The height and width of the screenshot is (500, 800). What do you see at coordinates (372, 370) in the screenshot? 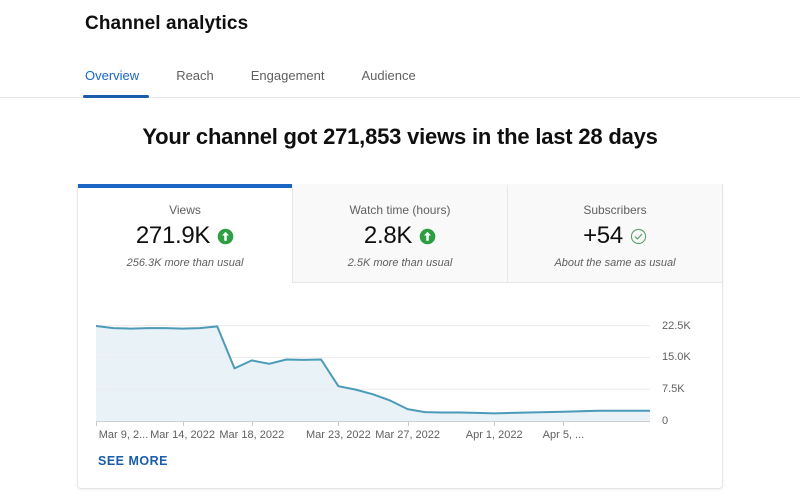
I see `chart-line` at bounding box center [372, 370].